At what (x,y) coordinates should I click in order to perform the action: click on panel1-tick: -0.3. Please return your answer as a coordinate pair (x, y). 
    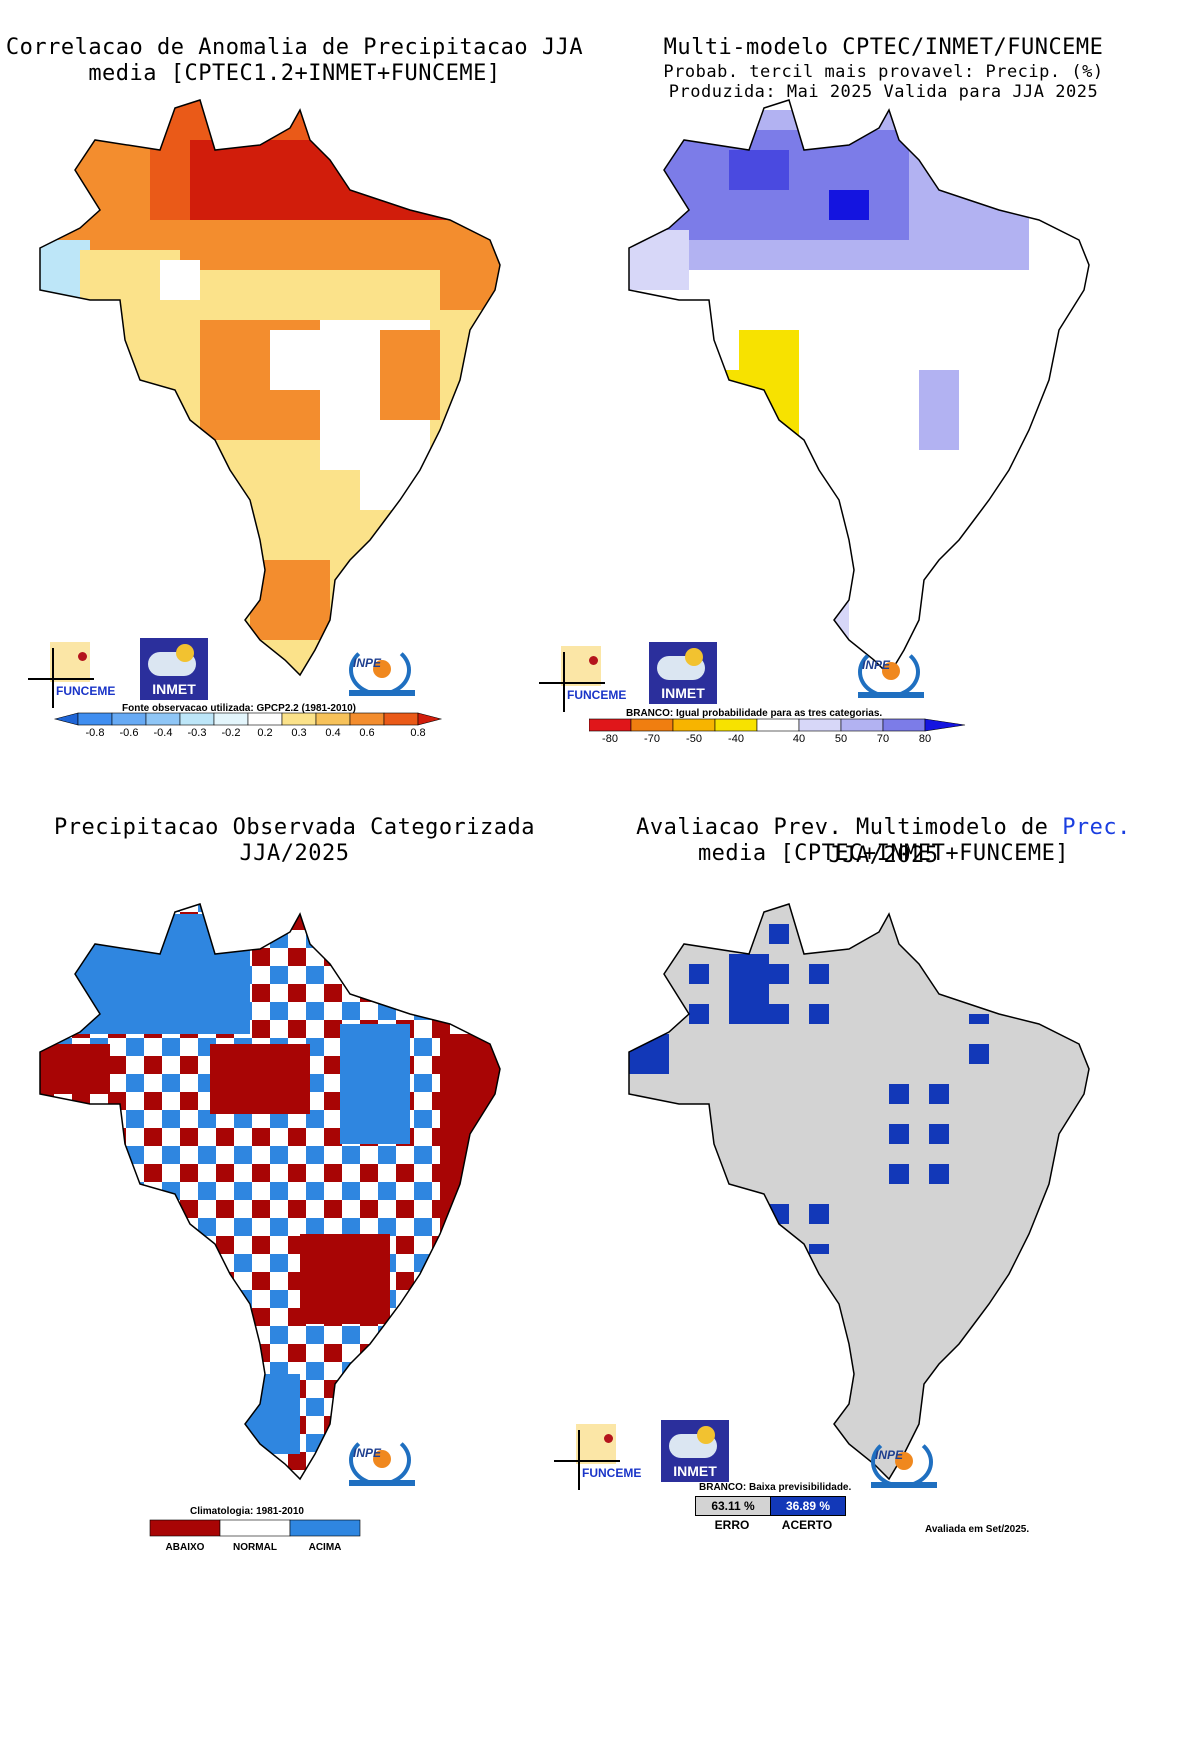
    Looking at the image, I should click on (197, 733).